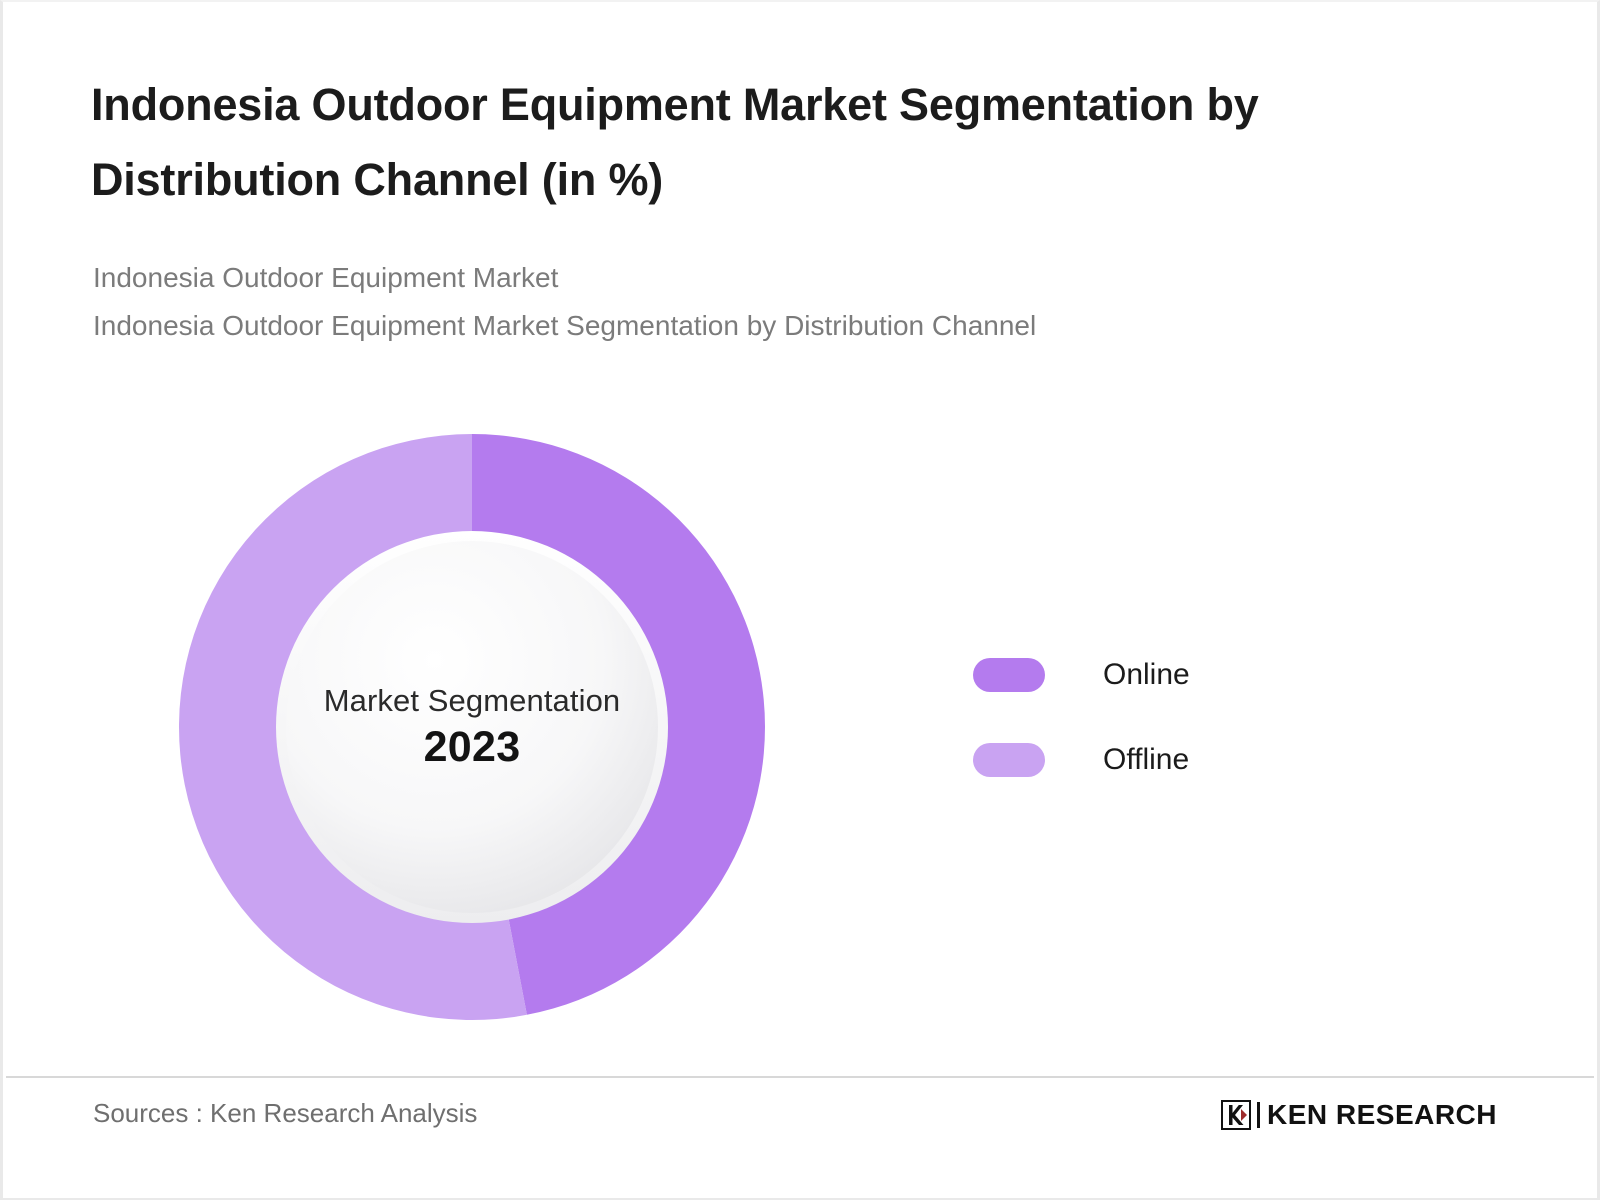 Image resolution: width=1600 pixels, height=1200 pixels. I want to click on donut-hub, so click(472, 727).